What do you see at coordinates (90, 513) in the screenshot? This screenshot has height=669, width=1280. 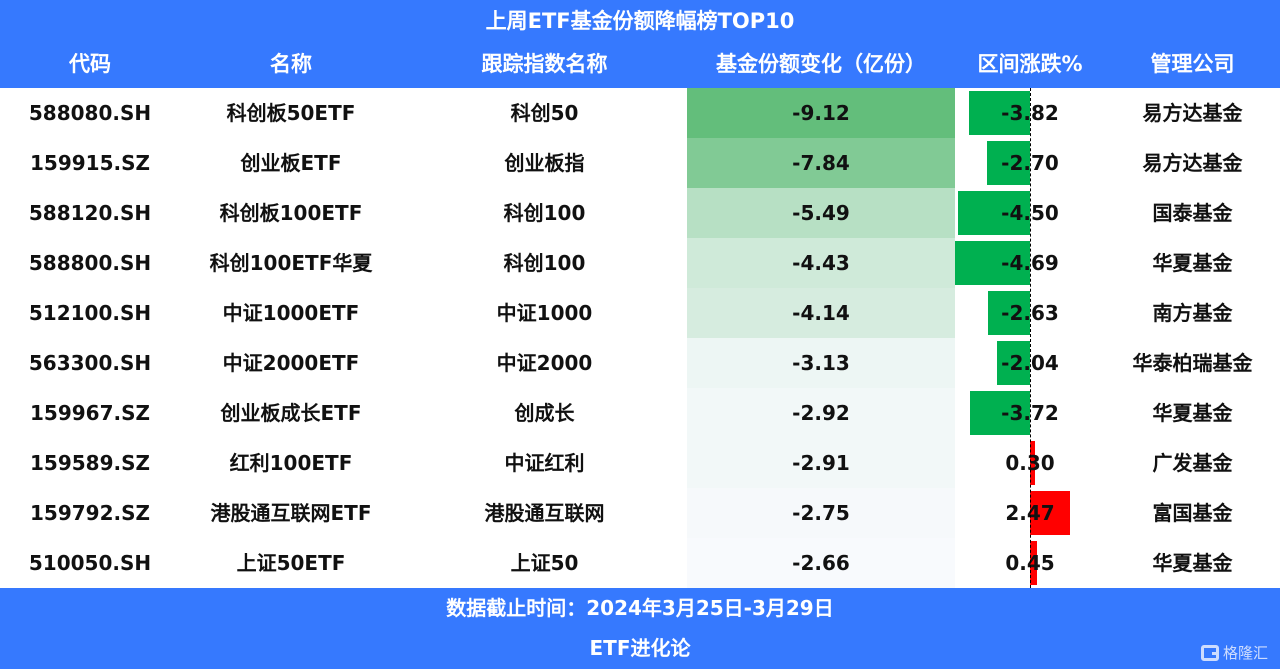 I see `fund-code: 159792.SZ` at bounding box center [90, 513].